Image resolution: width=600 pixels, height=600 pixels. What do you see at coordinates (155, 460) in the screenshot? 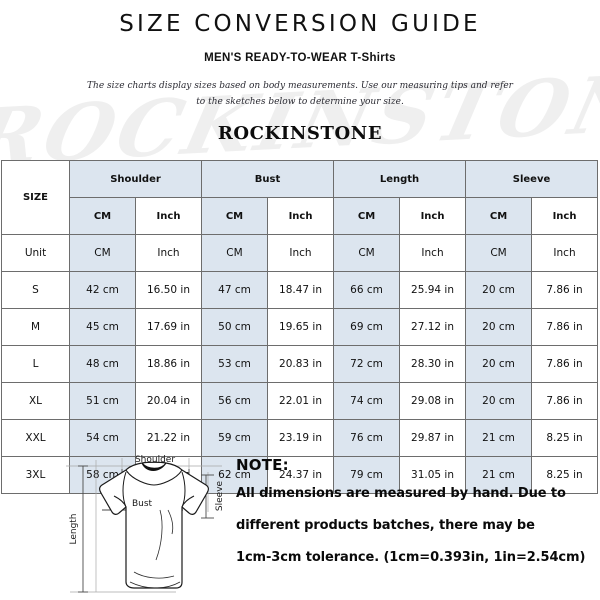
I see `diagram-label-shoulder: Shoulder` at bounding box center [155, 460].